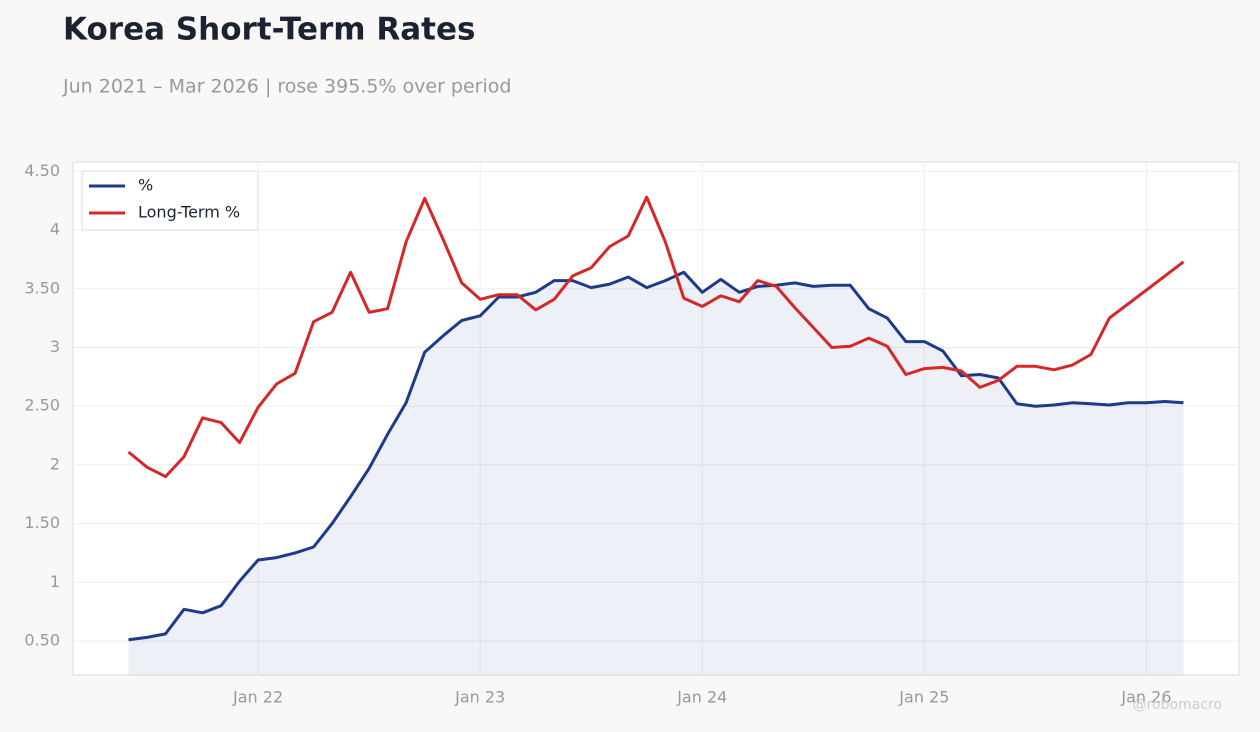  I want to click on chart-title: Korea Short-Term Rates, so click(269, 30).